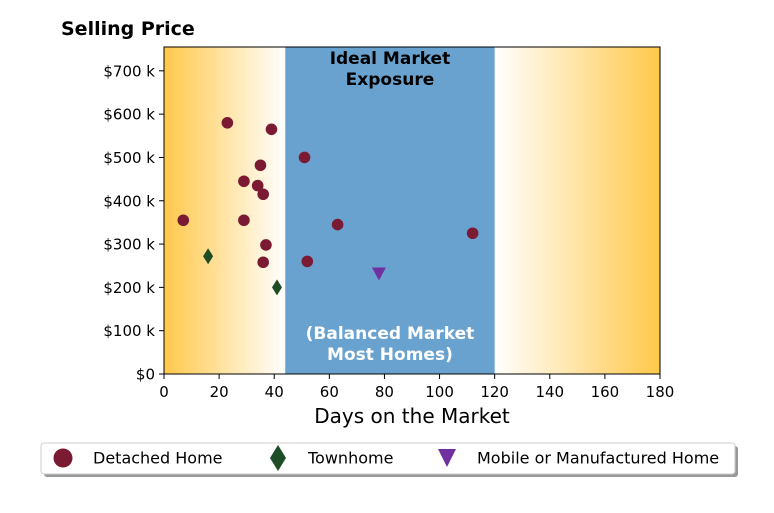 The image size is (774, 513). I want to click on y-tick-label: $400 k, so click(129, 201).